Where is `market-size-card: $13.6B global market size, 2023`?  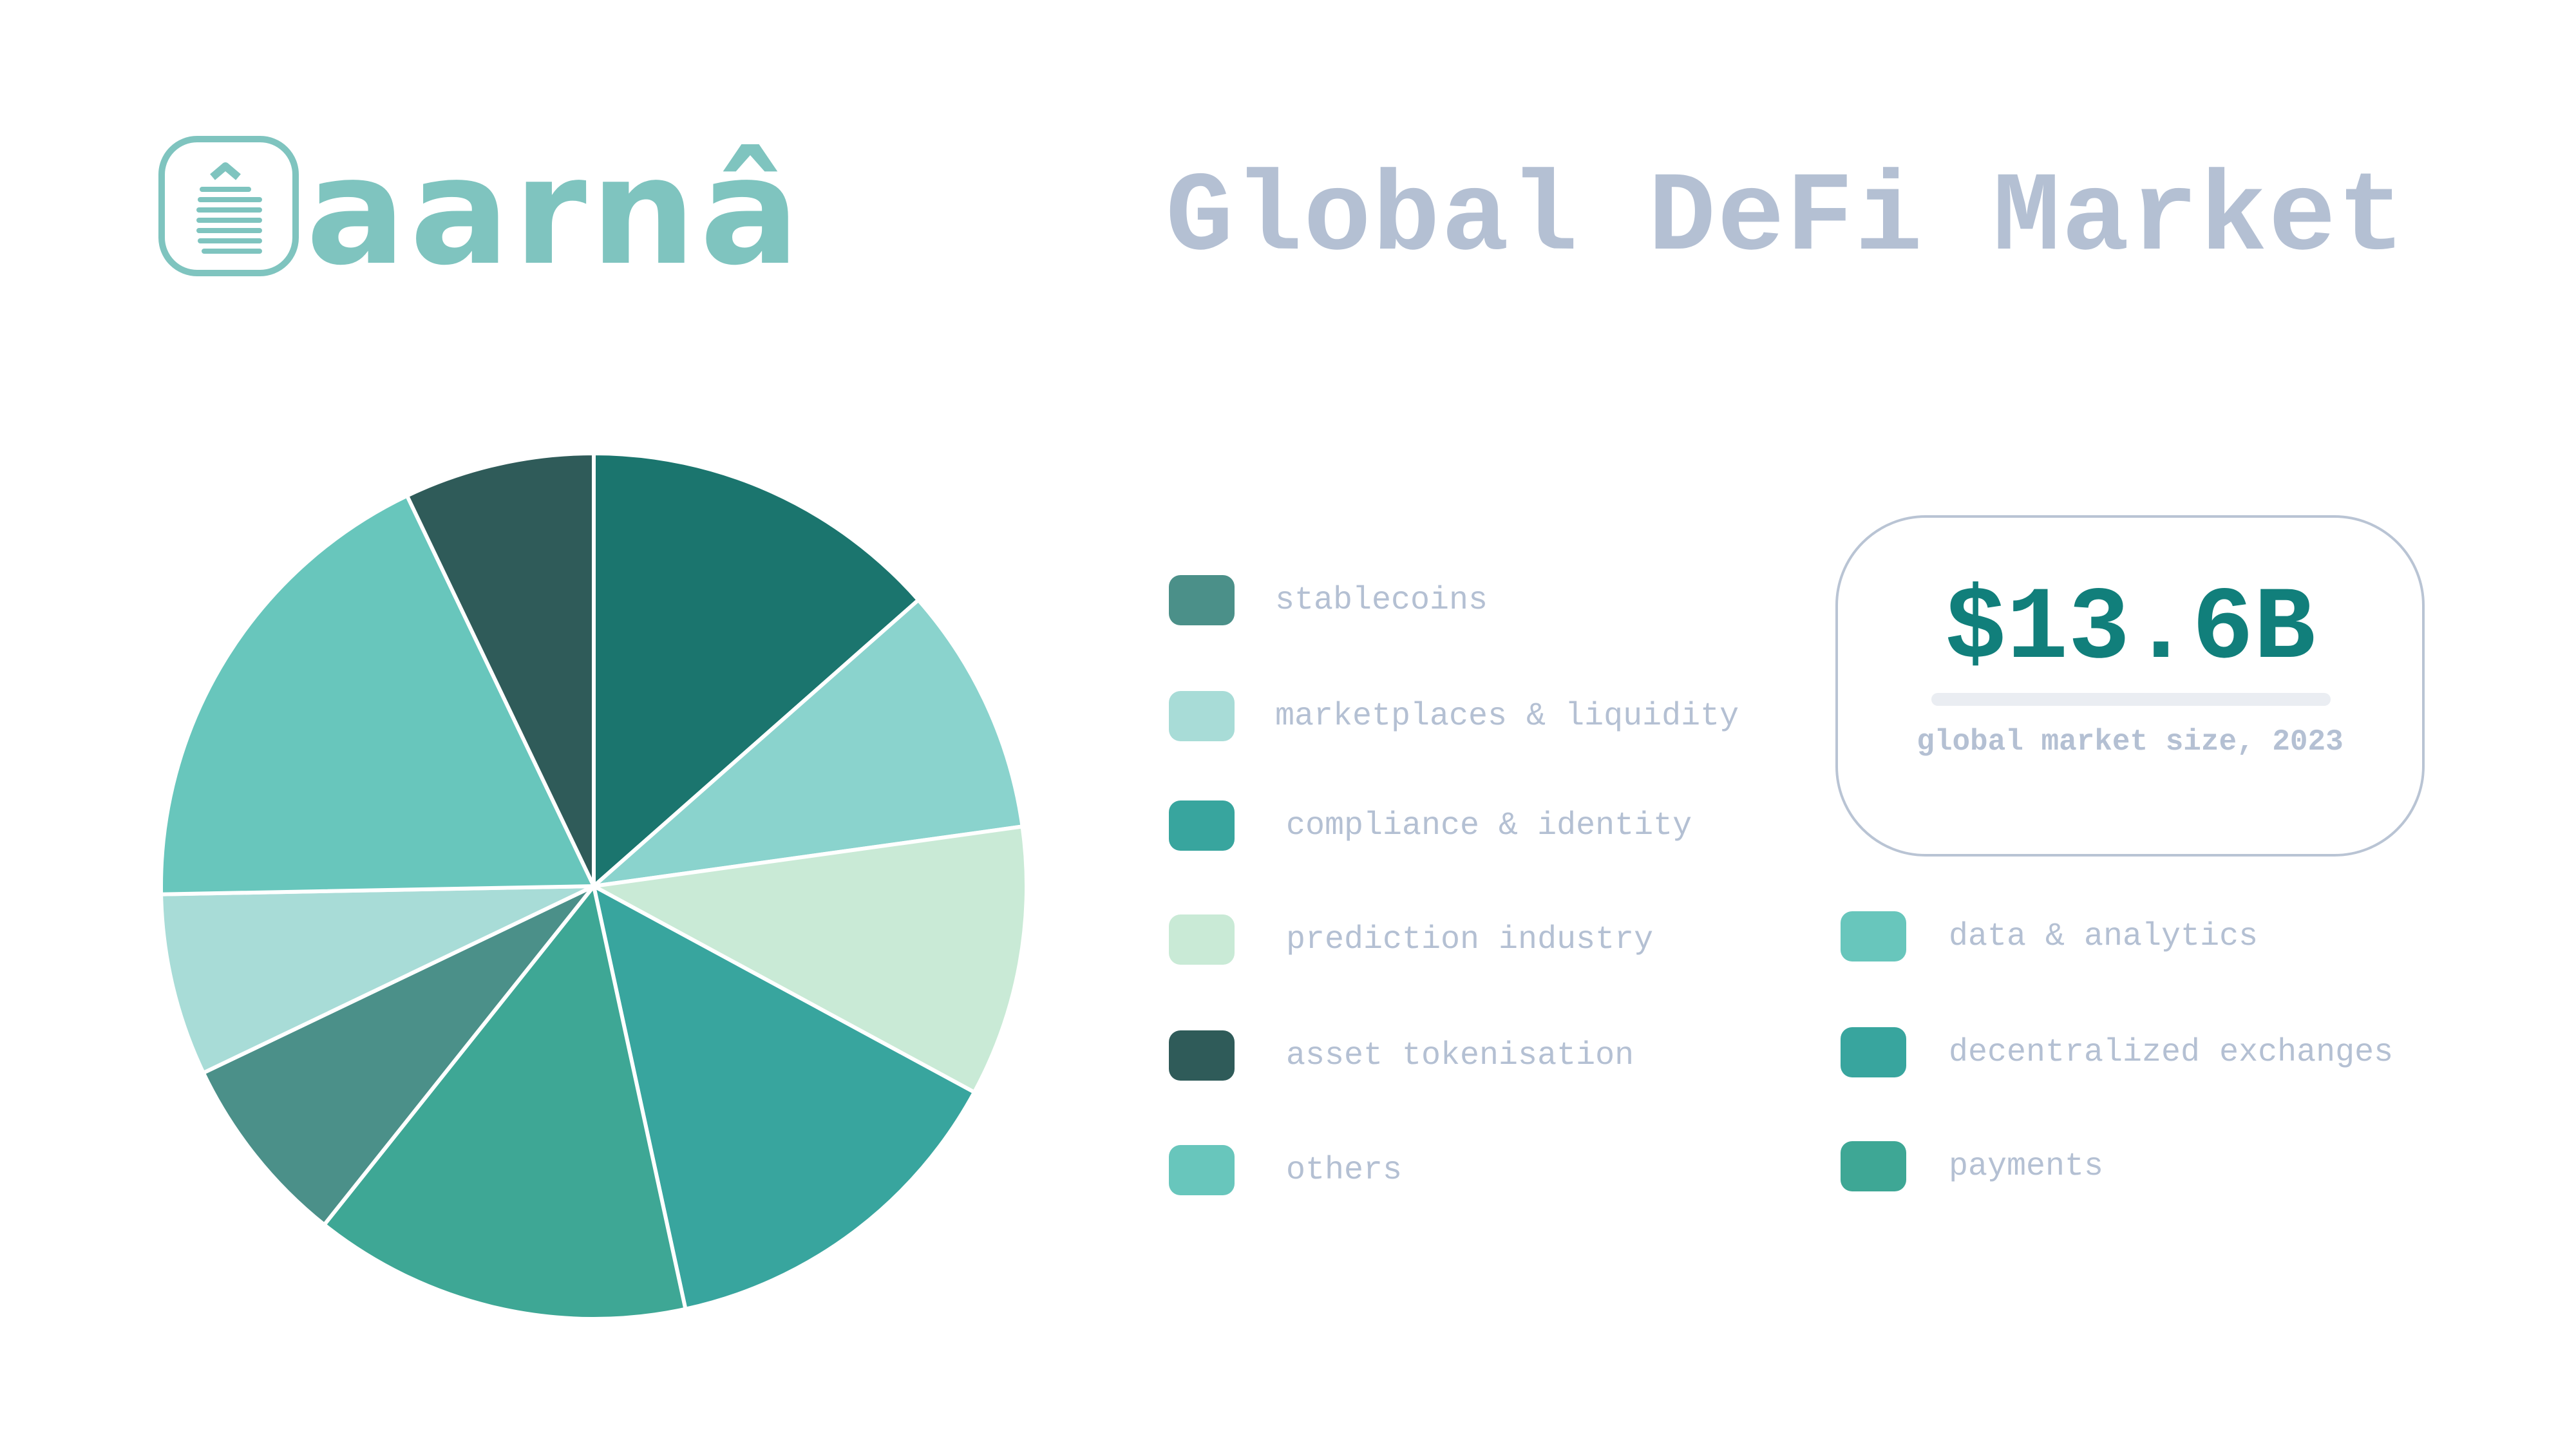 market-size-card: $13.6B global market size, 2023 is located at coordinates (2130, 686).